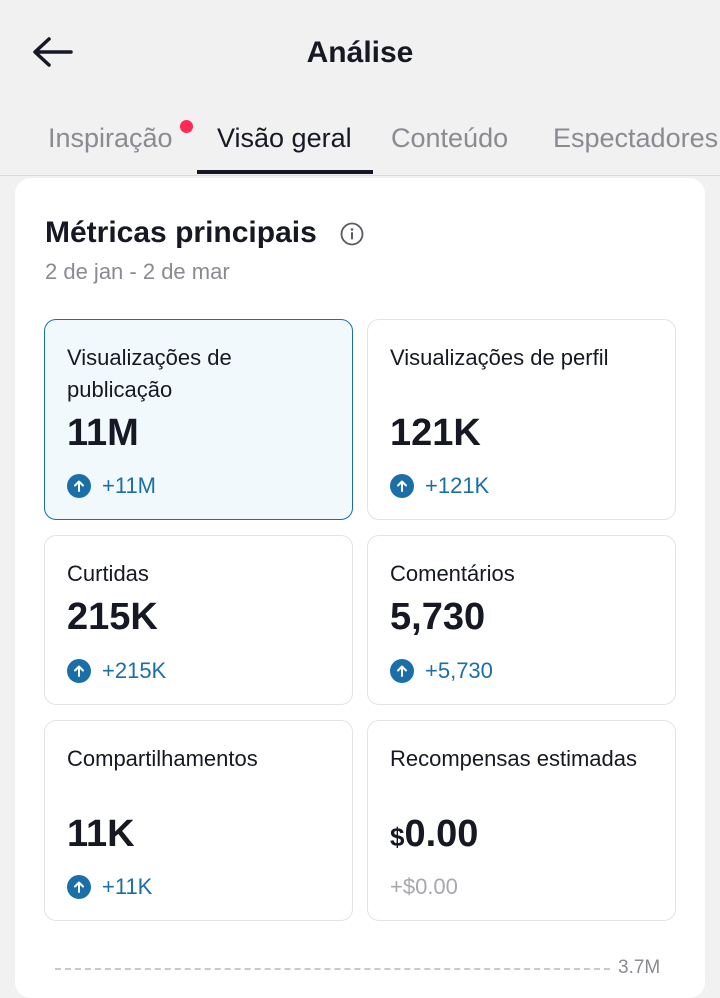  Describe the element at coordinates (360, 52) in the screenshot. I see `page-title: Análise` at that location.